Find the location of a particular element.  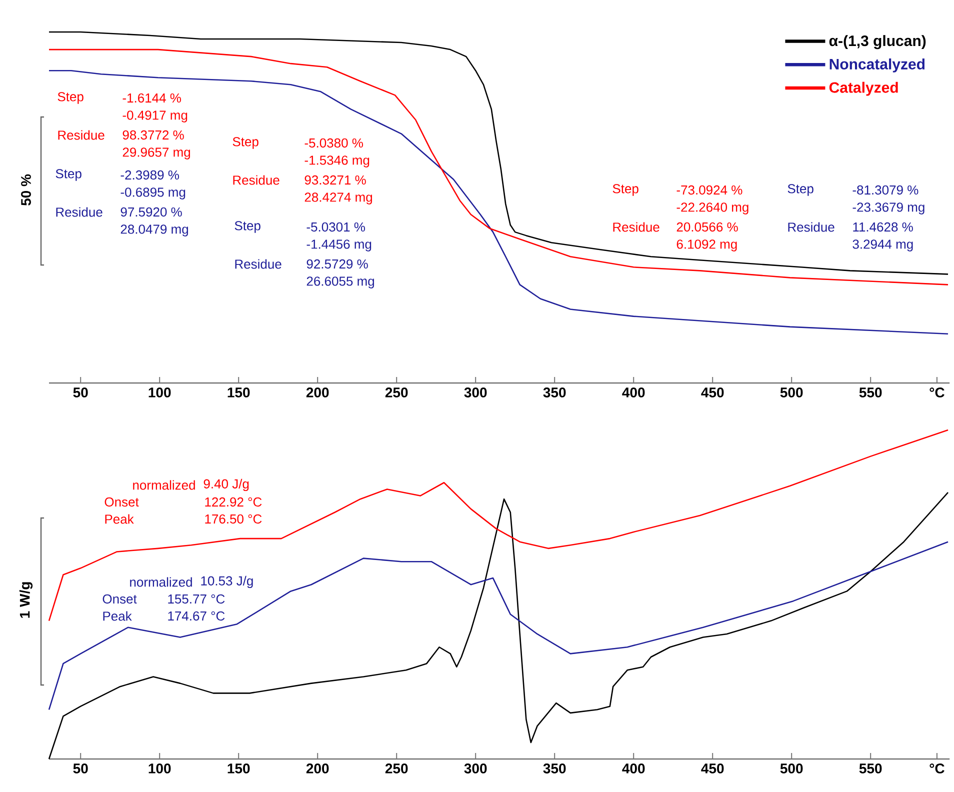

annotation: 98.3772 % is located at coordinates (153, 135).